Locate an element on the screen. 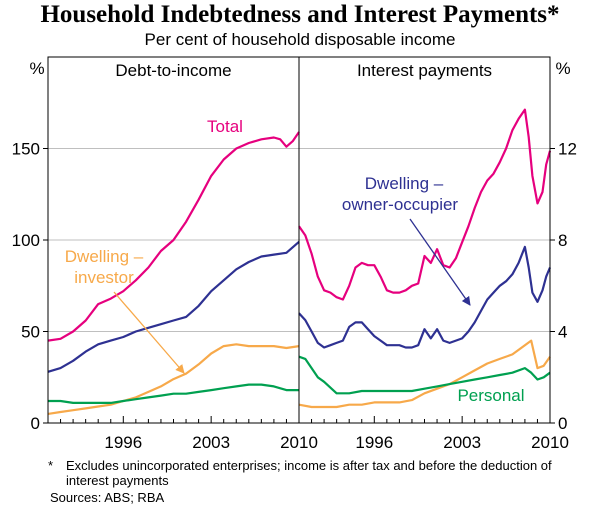 The width and height of the screenshot is (600, 509). panel-left-x-tick-label: 2003 is located at coordinates (211, 442).